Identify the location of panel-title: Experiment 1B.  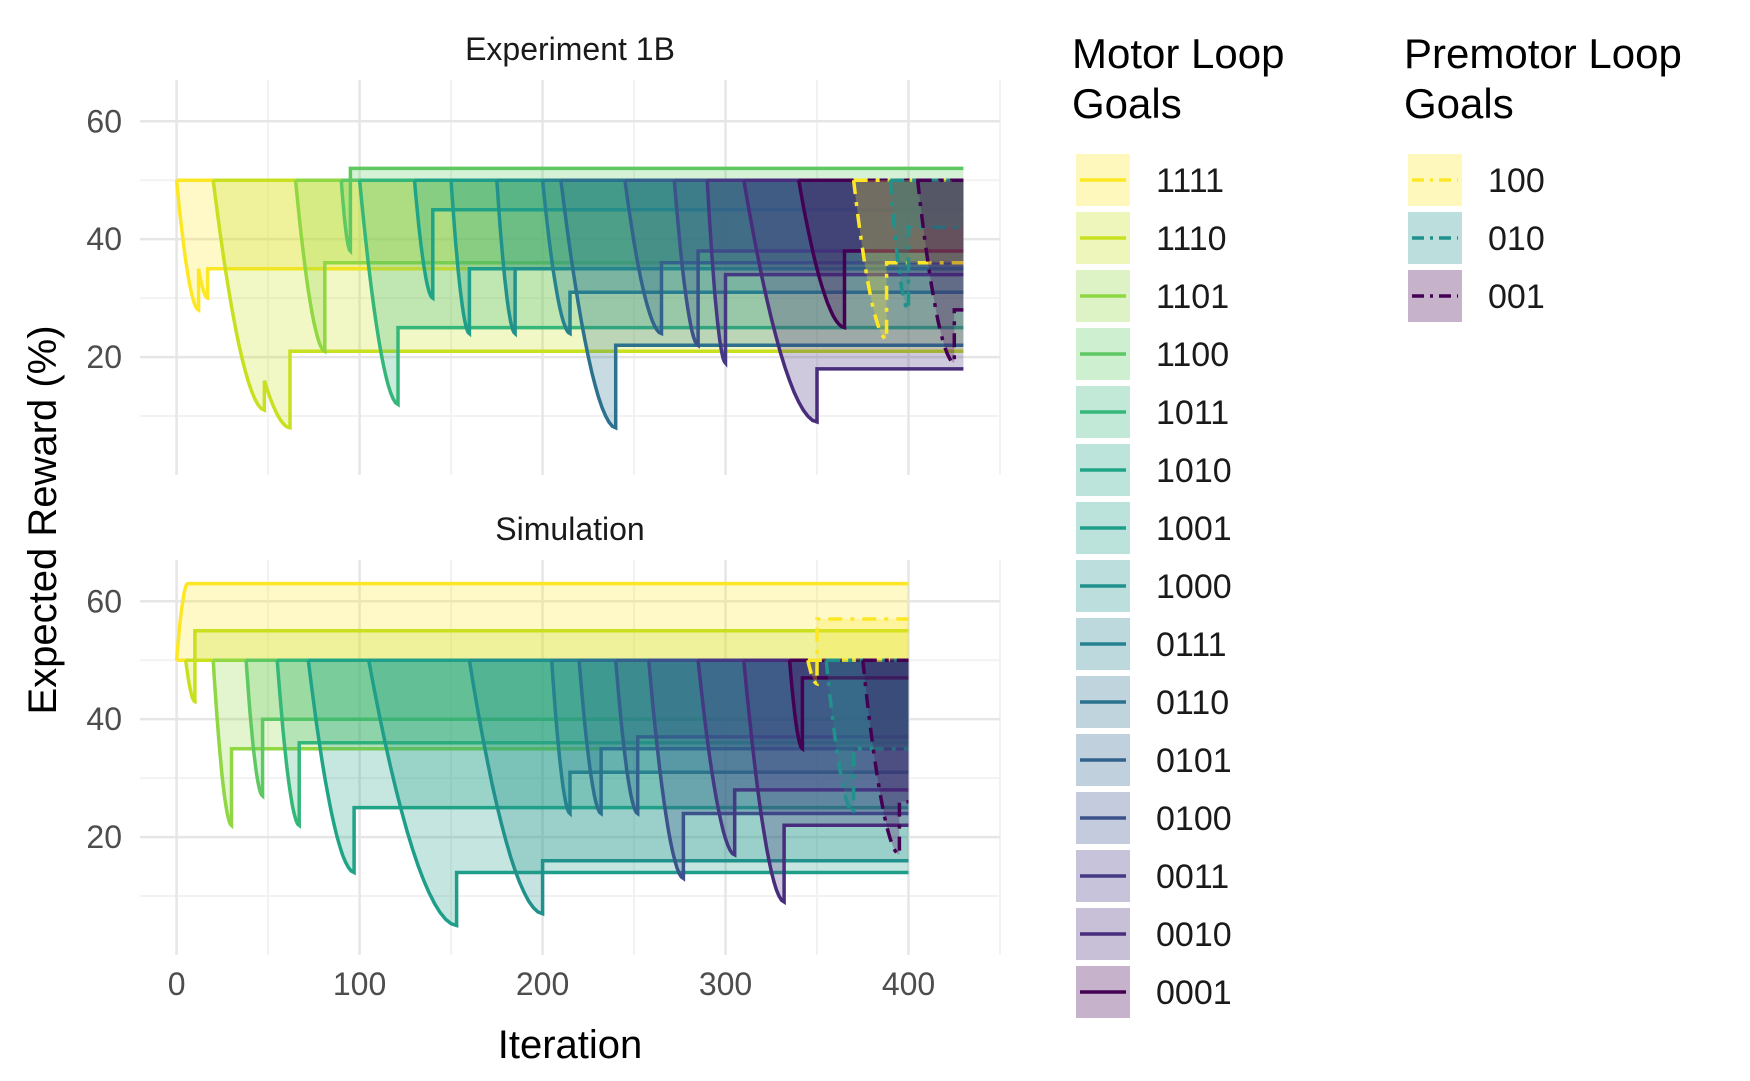
(570, 49).